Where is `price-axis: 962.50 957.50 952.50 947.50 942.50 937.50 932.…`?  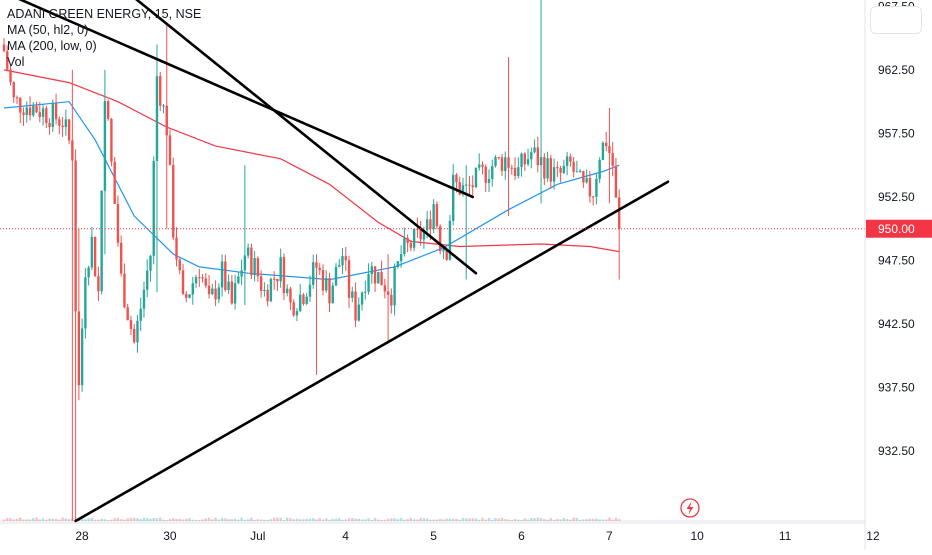 price-axis: 962.50 957.50 952.50 947.50 942.50 937.50 932.… is located at coordinates (898, 275).